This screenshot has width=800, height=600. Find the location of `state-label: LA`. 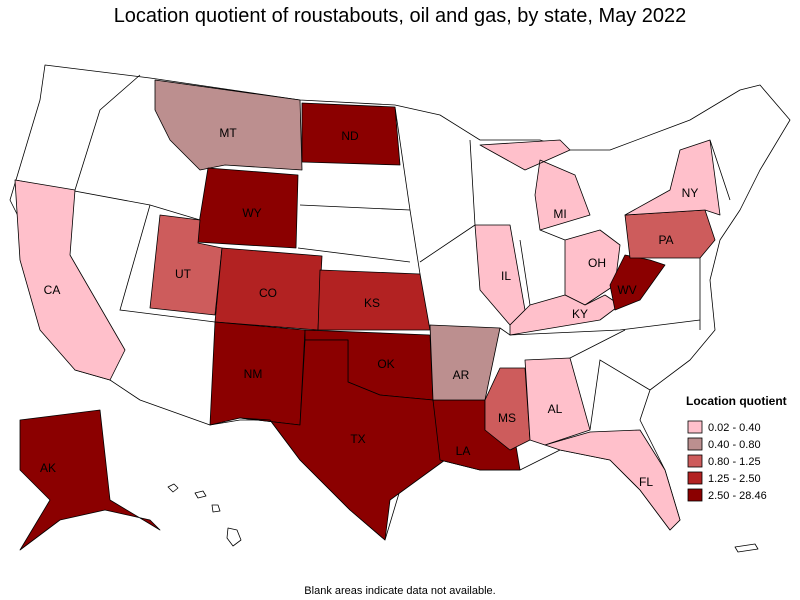

state-label: LA is located at coordinates (463, 451).